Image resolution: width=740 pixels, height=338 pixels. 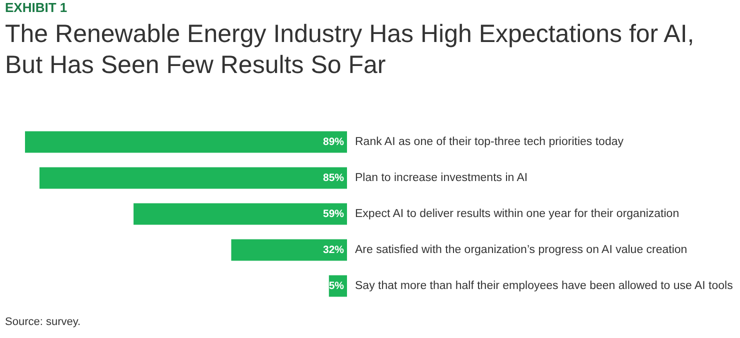 I want to click on y-tick-label: Plan to increase investments in AI, so click(x=441, y=178).